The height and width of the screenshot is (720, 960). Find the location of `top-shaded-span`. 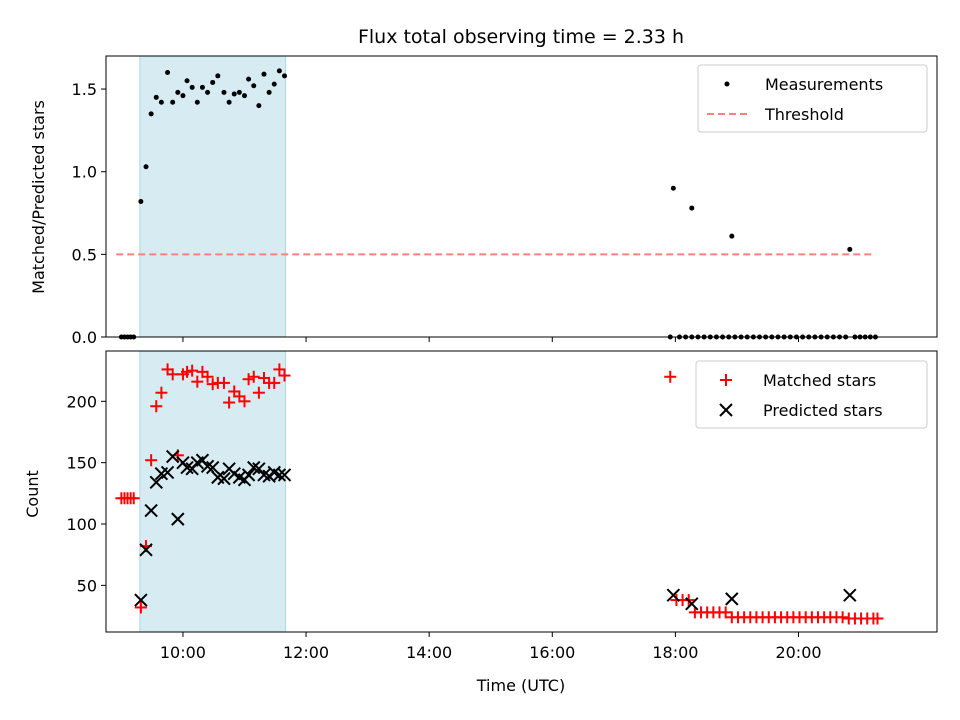

top-shaded-span is located at coordinates (213, 196).